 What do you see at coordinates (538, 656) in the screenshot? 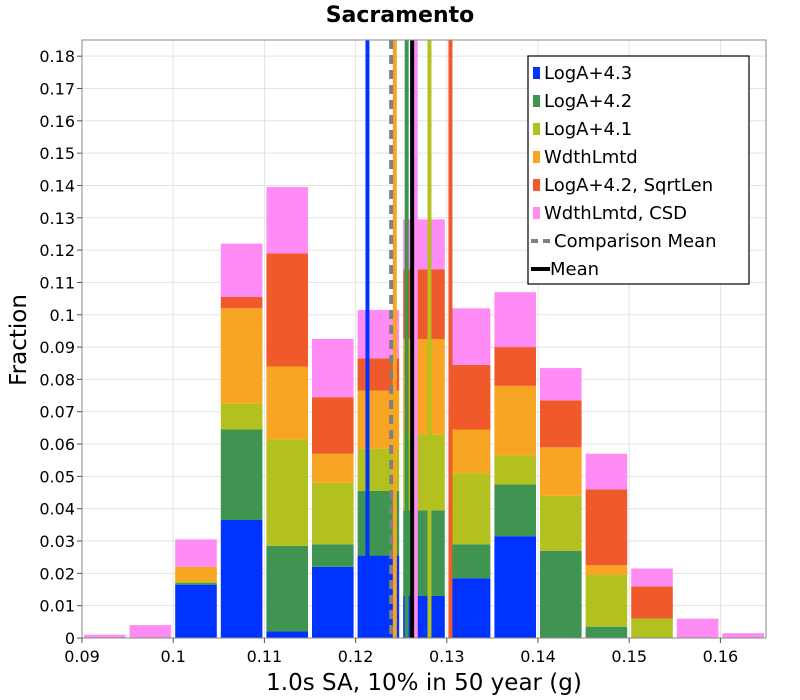
I see `x-tick-label: 0.14` at bounding box center [538, 656].